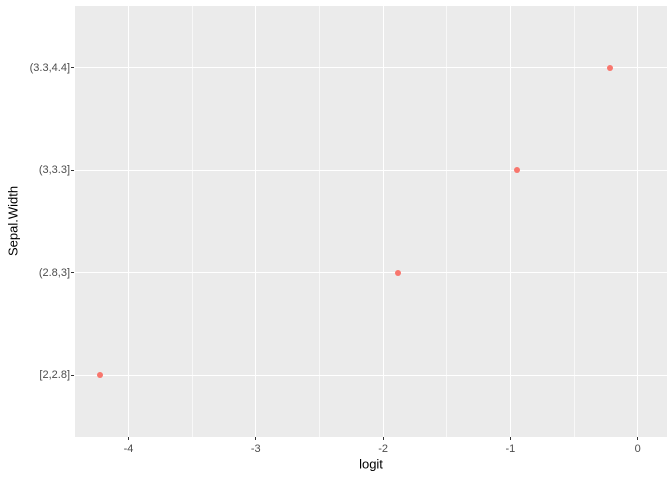 The image size is (672, 480). What do you see at coordinates (510, 449) in the screenshot?
I see `x-tick-label: -1` at bounding box center [510, 449].